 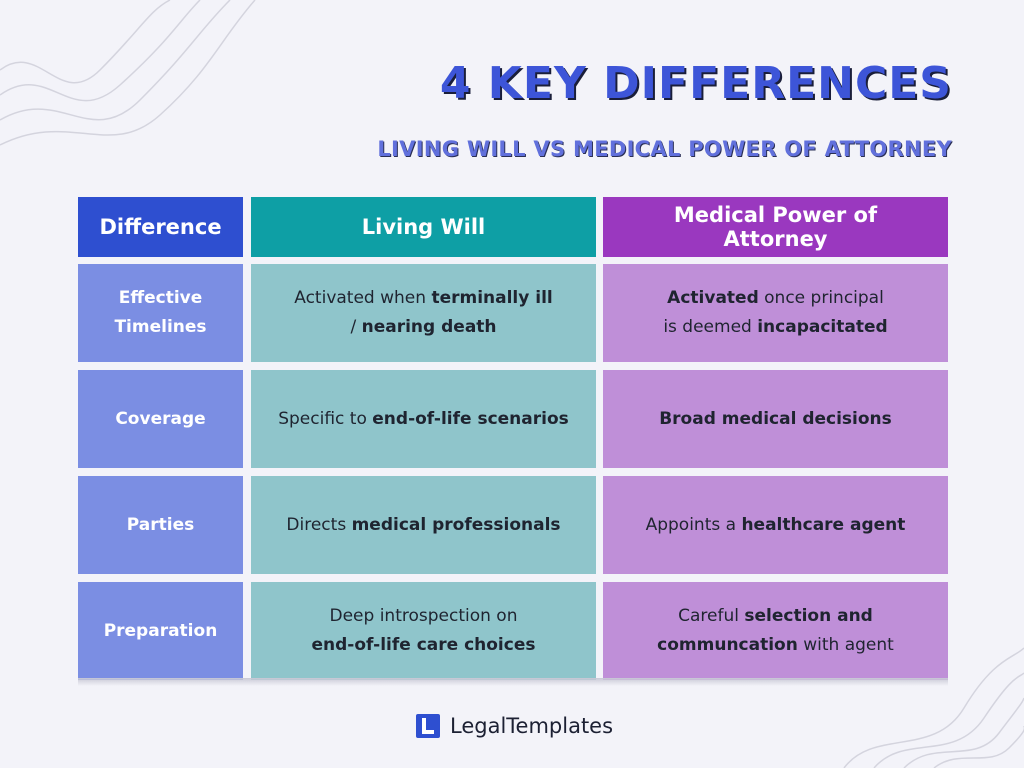 I want to click on cell-text: Directs, so click(x=319, y=524).